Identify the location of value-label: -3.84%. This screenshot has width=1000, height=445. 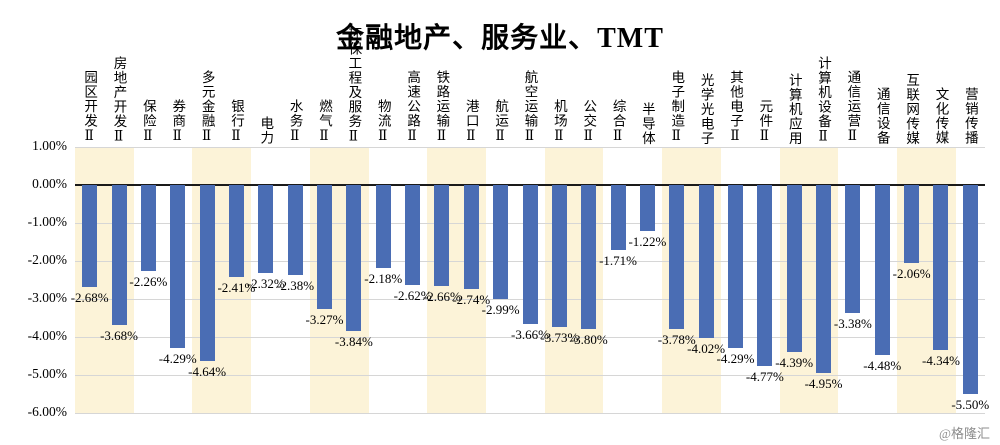
(353, 341).